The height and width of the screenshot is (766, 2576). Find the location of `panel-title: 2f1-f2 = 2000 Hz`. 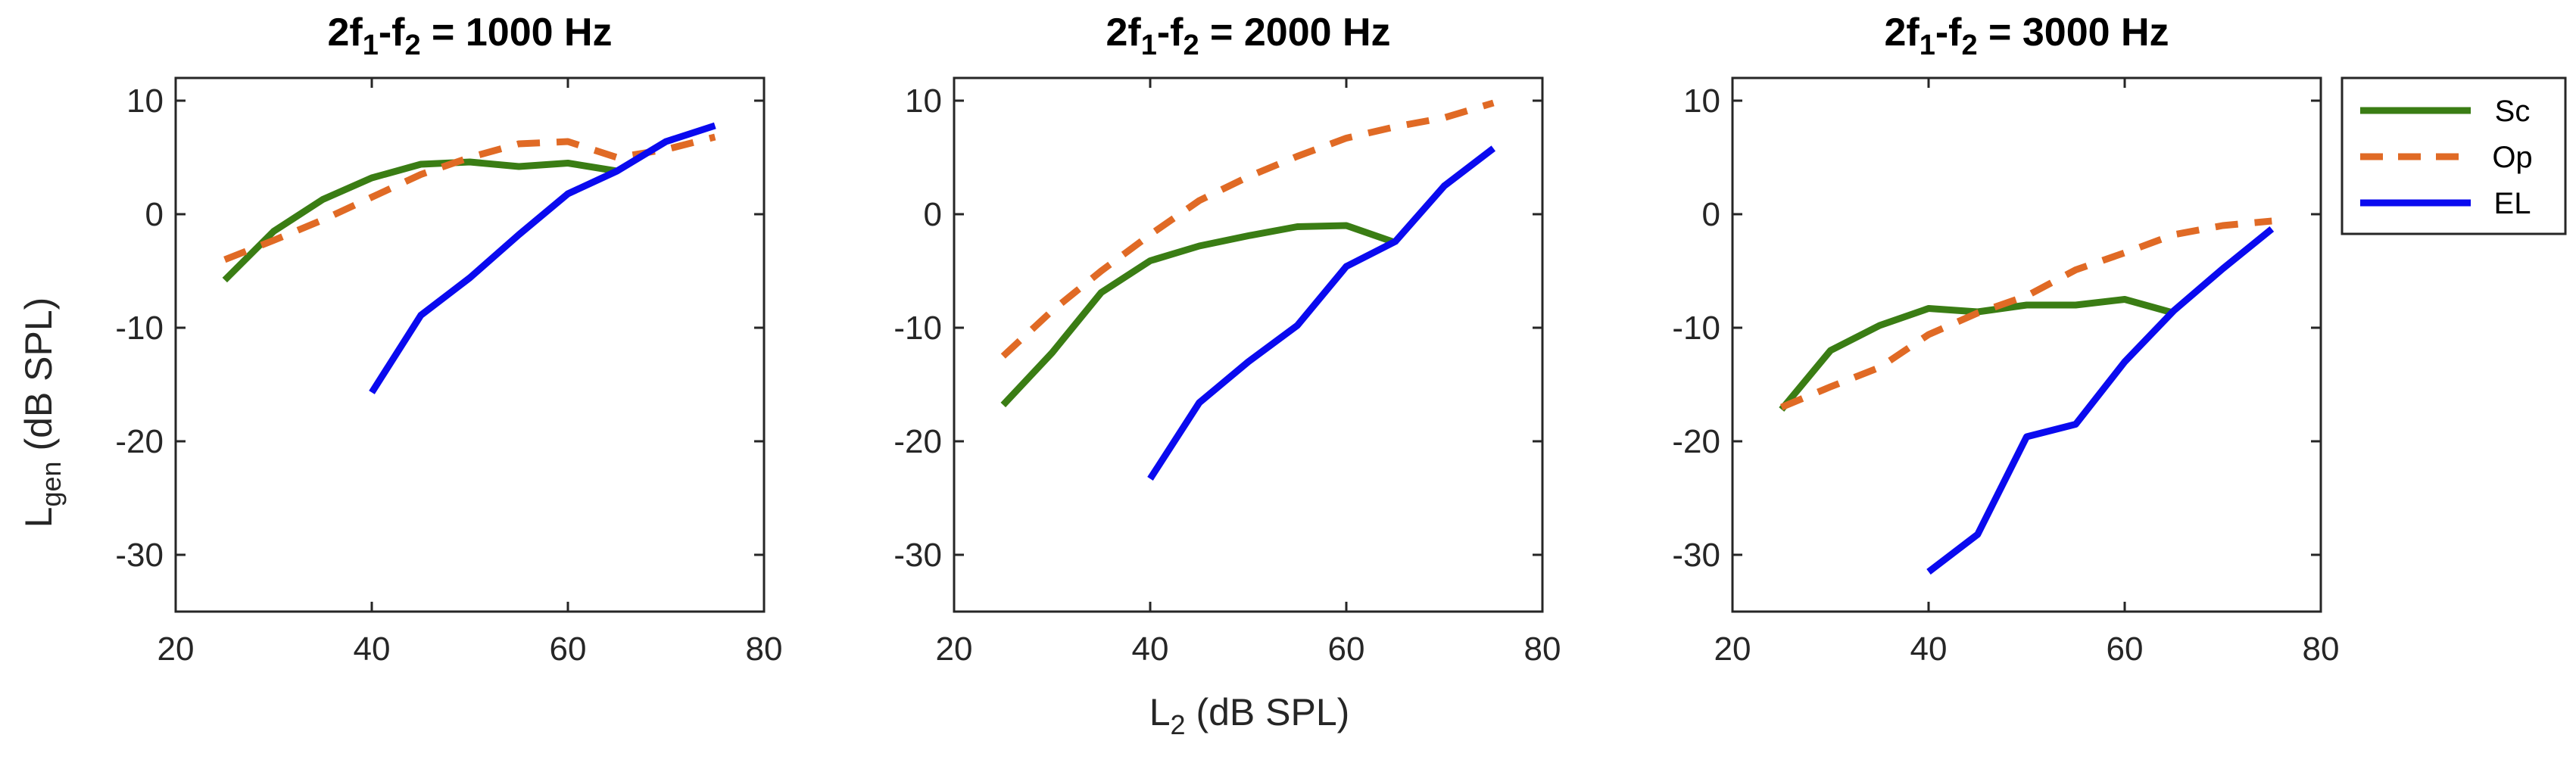

panel-title: 2f1-f2 = 2000 Hz is located at coordinates (1248, 36).